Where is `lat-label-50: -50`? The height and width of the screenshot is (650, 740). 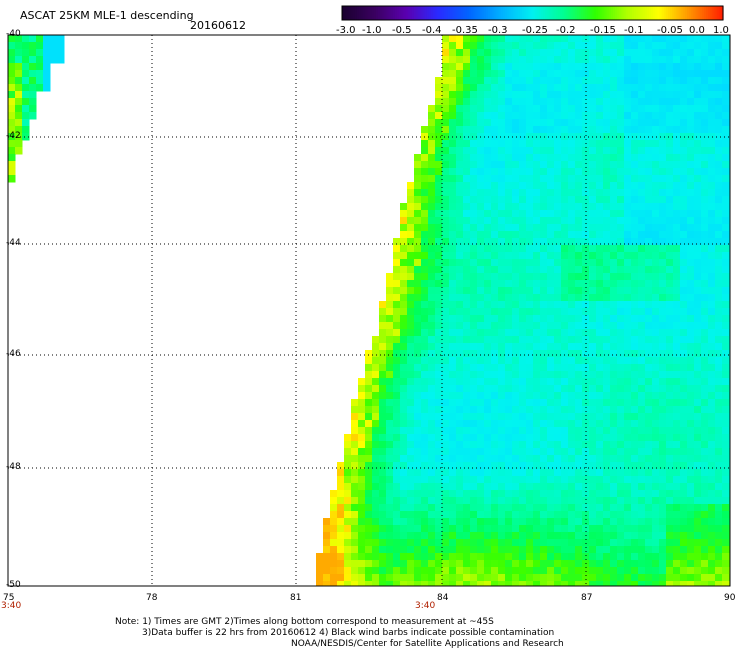
lat-label-50: -50 is located at coordinates (13, 585).